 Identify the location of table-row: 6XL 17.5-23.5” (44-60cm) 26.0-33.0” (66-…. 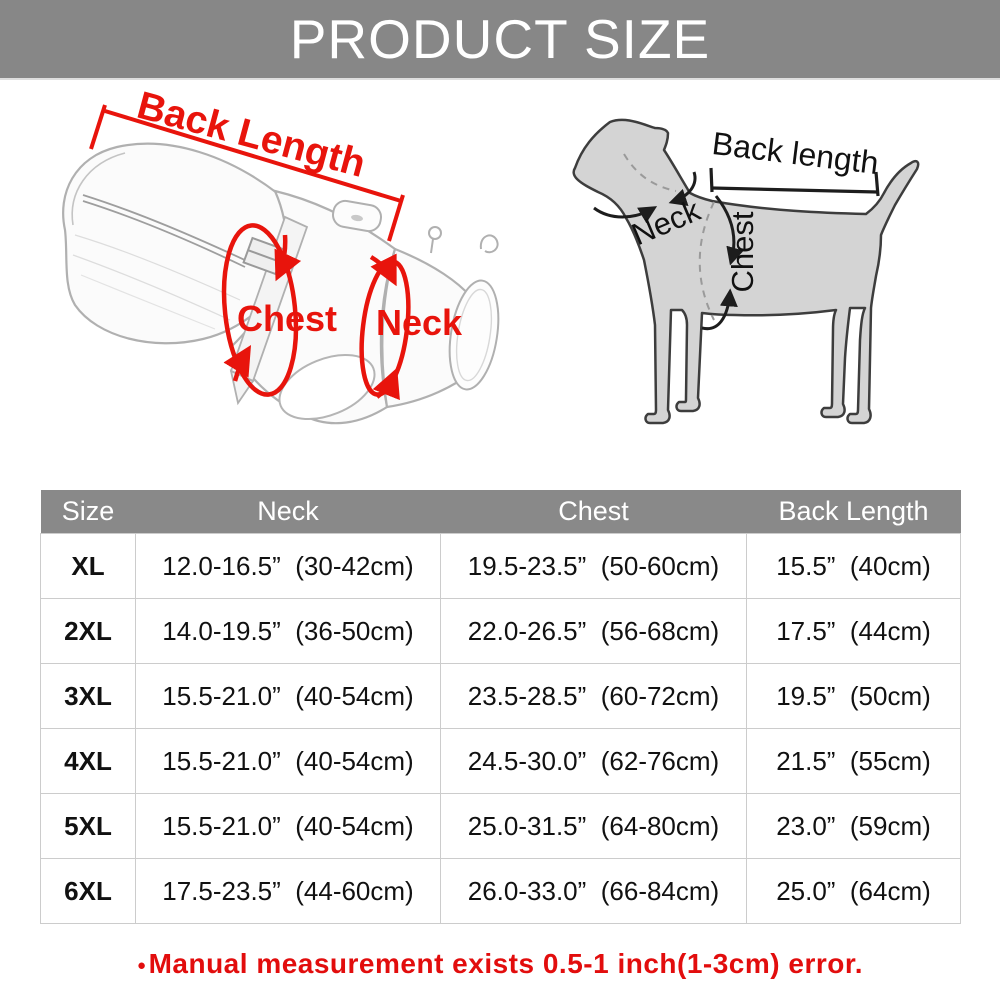
(500, 891).